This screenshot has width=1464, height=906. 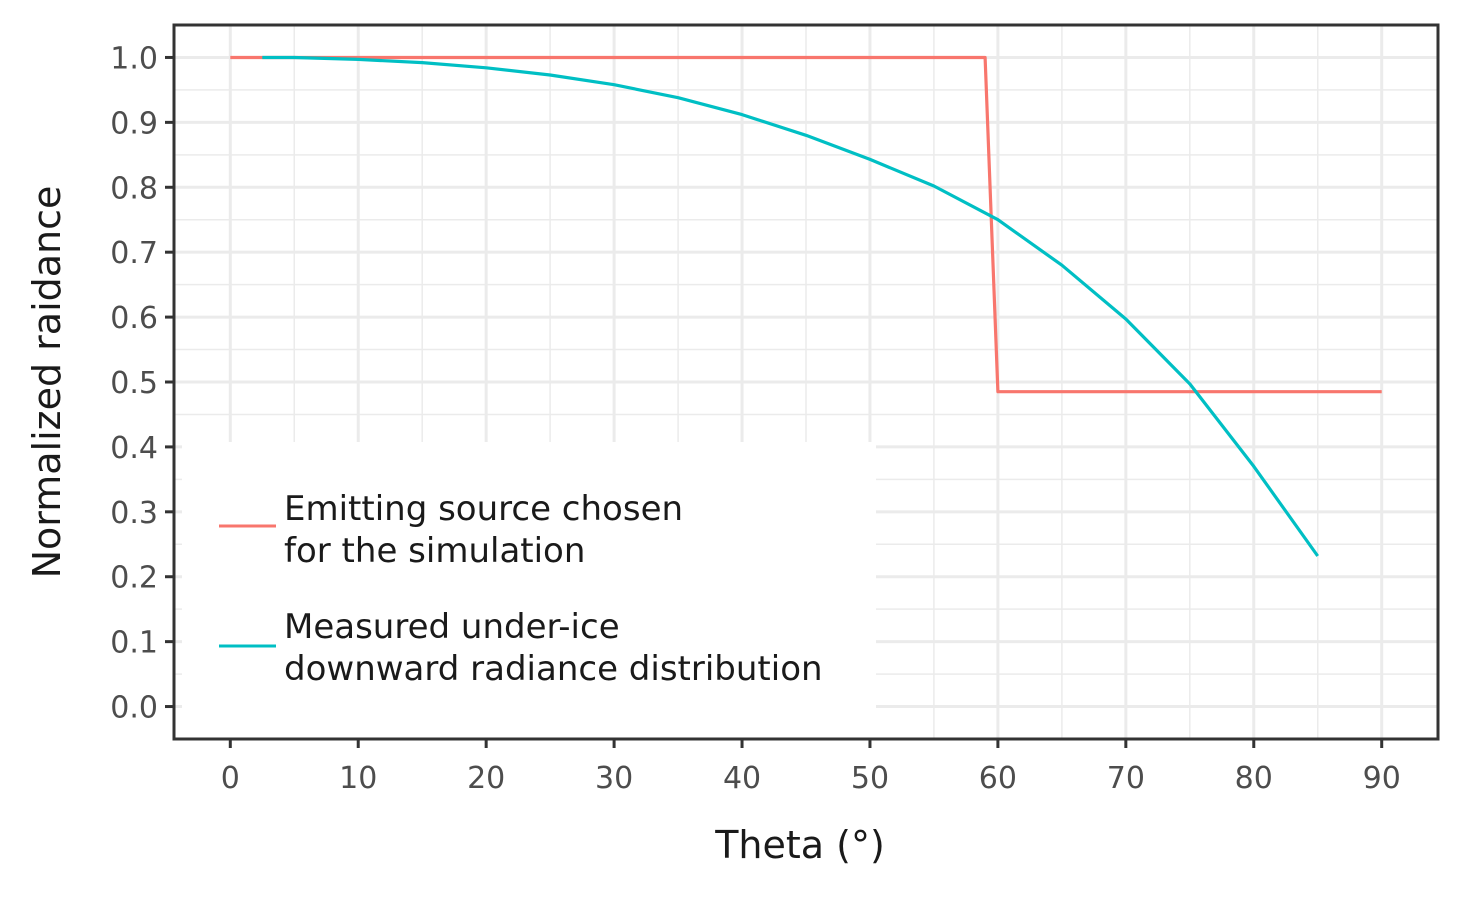 What do you see at coordinates (1126, 778) in the screenshot?
I see `x-tick-label: 70` at bounding box center [1126, 778].